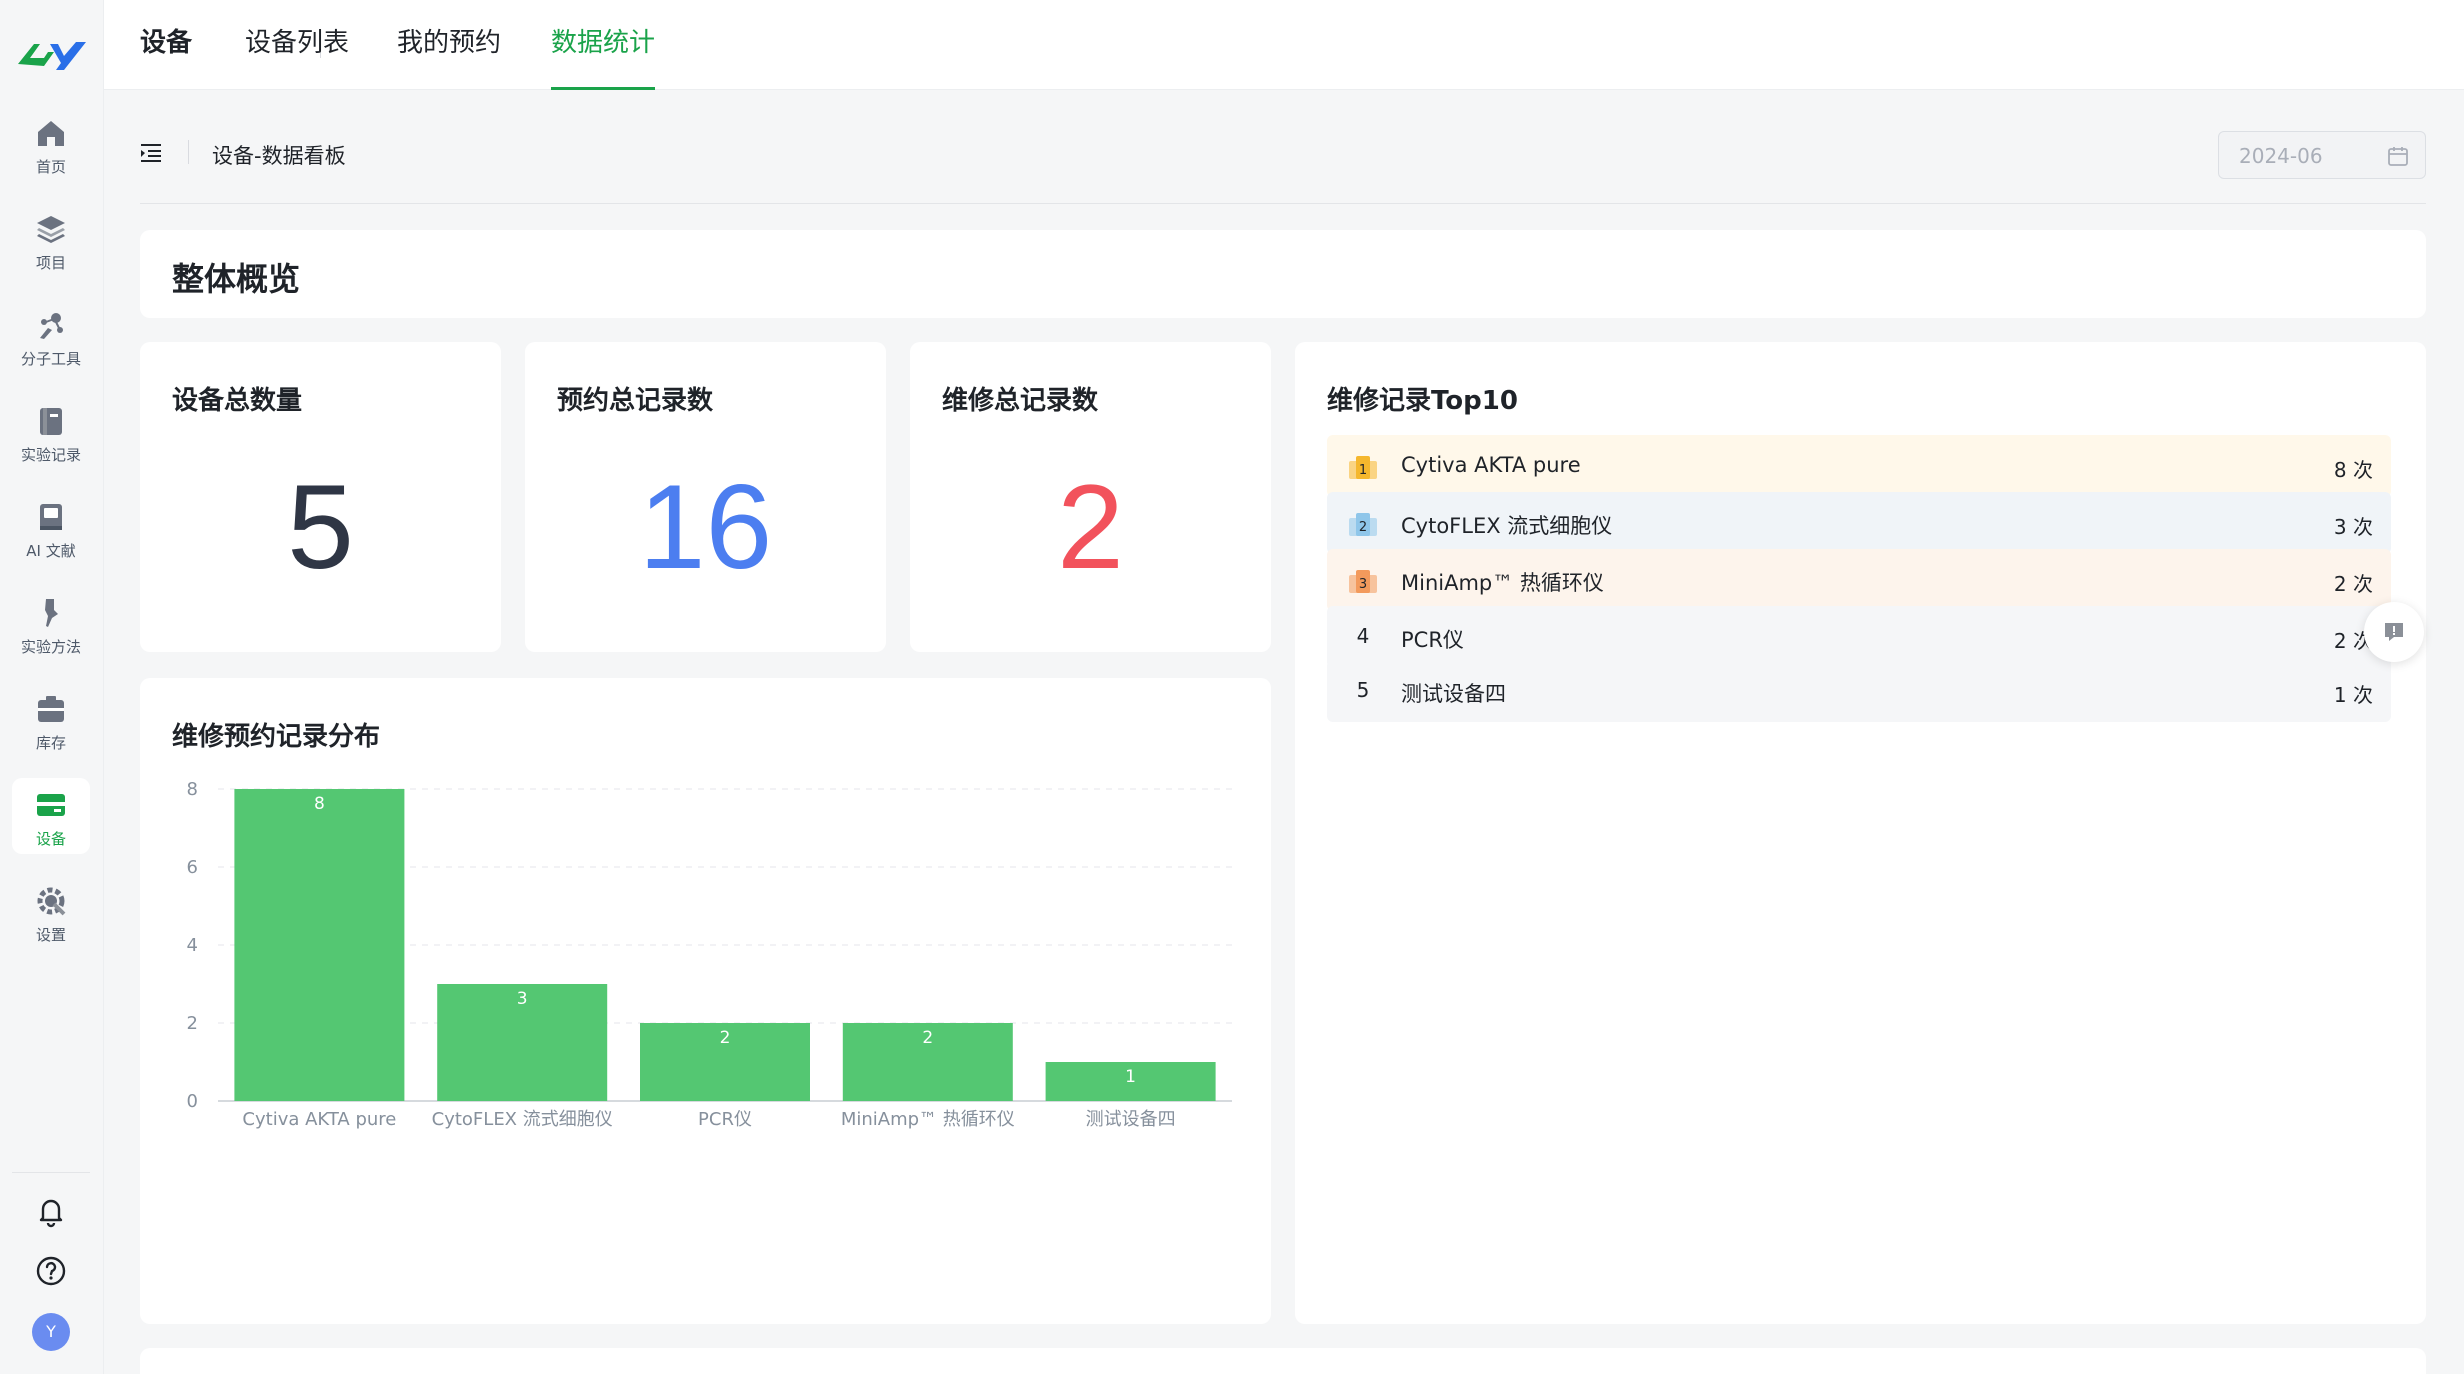 Image resolution: width=2464 pixels, height=1374 pixels. What do you see at coordinates (449, 43) in the screenshot?
I see `tab-my-reservations: 我的预约` at bounding box center [449, 43].